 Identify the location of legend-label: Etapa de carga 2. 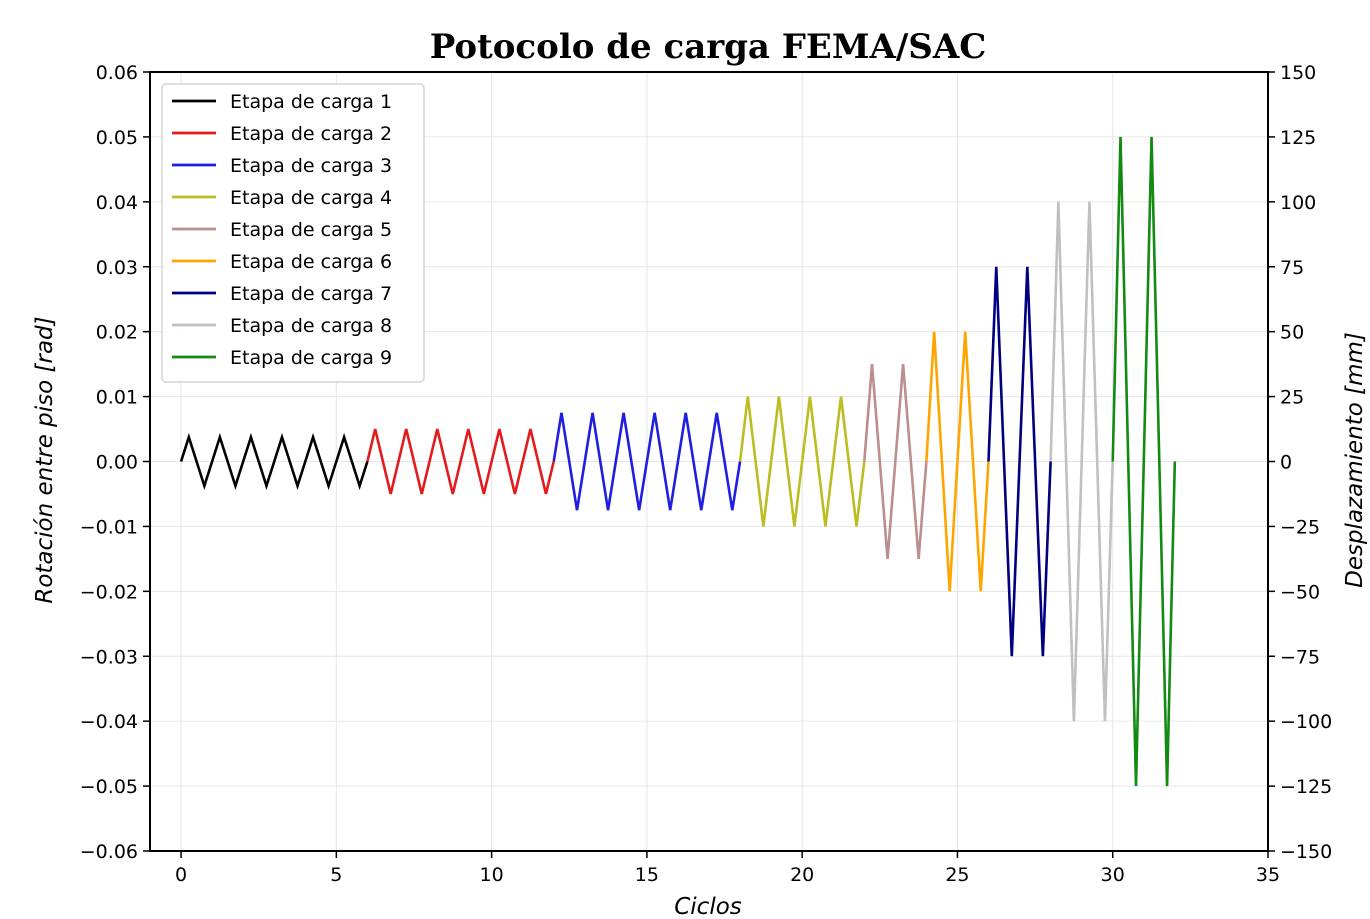
(311, 134).